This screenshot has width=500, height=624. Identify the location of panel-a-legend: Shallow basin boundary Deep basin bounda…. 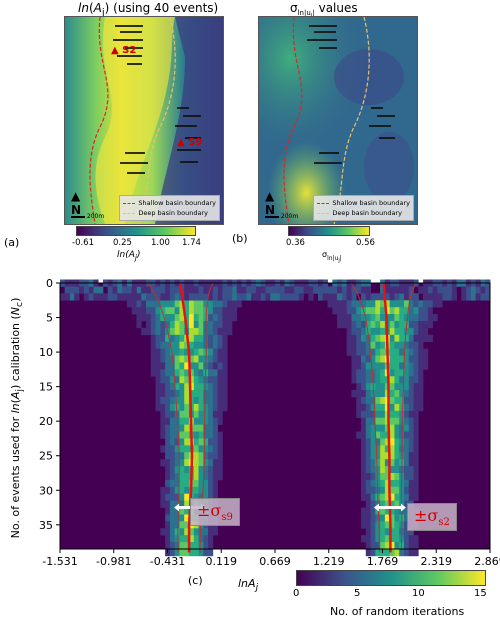
(169, 208).